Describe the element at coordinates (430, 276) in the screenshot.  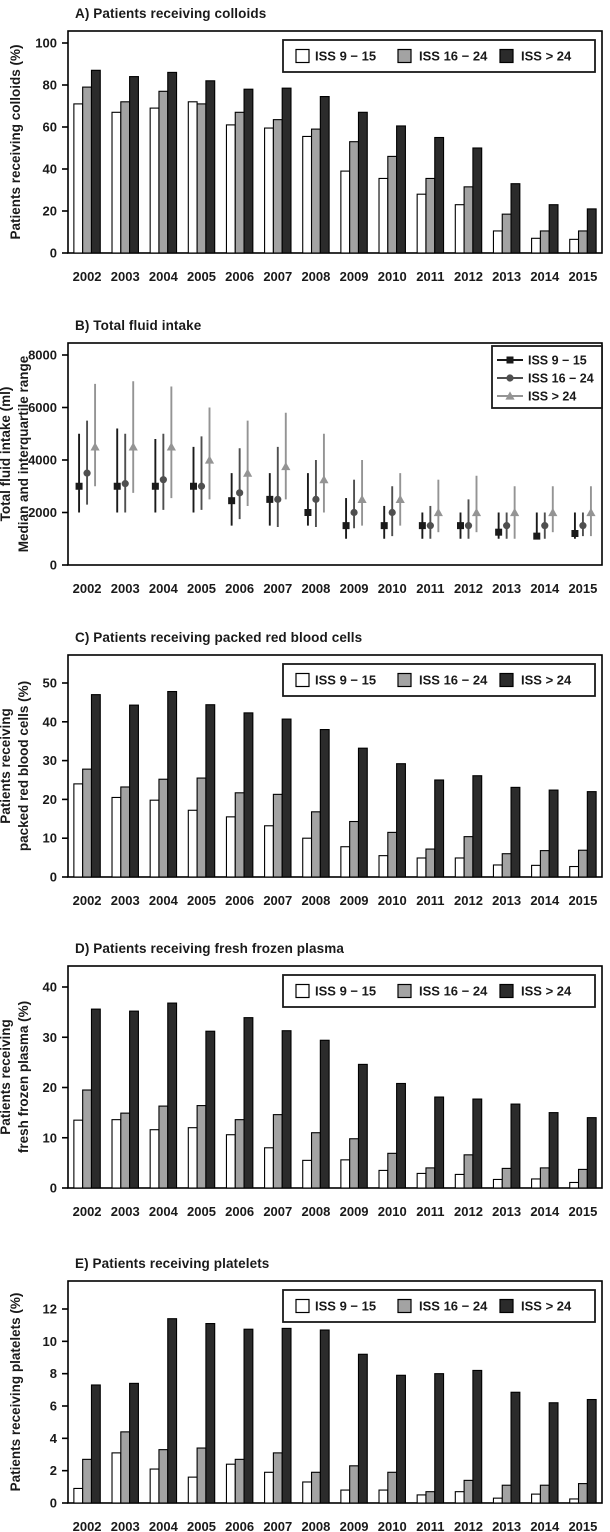
I see `x-tick-label: 2011` at that location.